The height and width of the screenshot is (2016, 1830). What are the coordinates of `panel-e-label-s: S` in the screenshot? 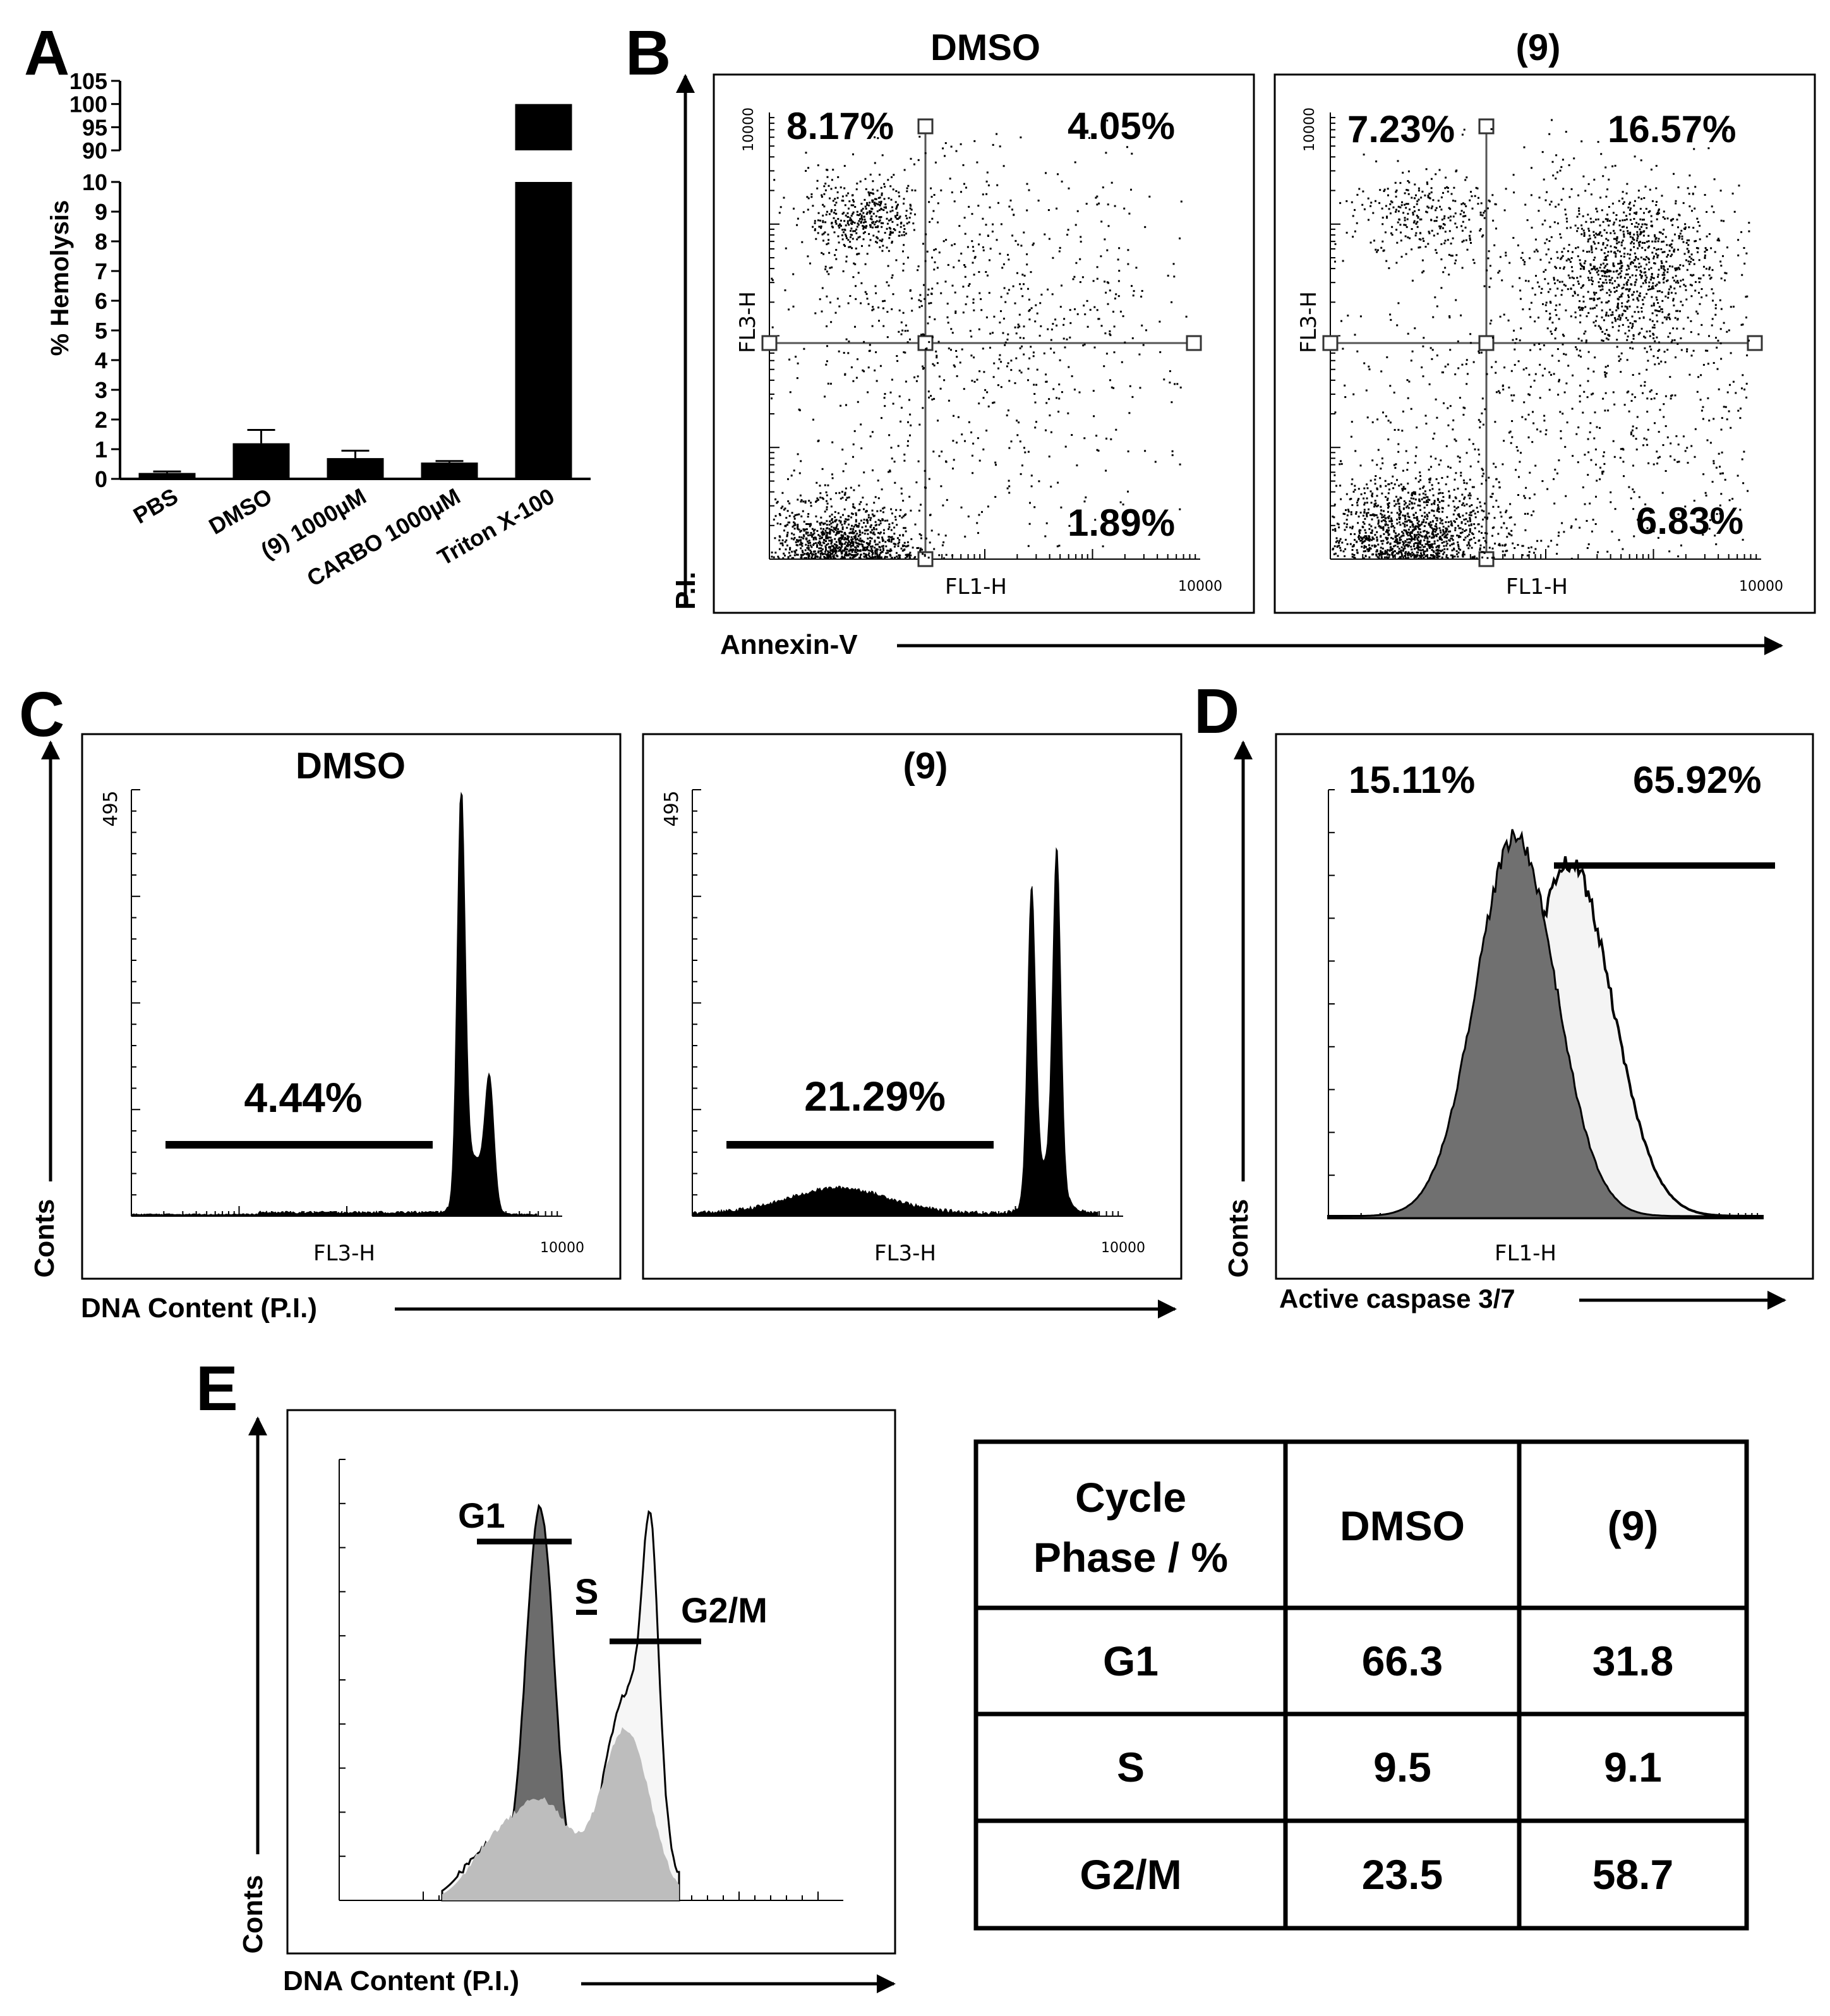 It's located at (586, 1591).